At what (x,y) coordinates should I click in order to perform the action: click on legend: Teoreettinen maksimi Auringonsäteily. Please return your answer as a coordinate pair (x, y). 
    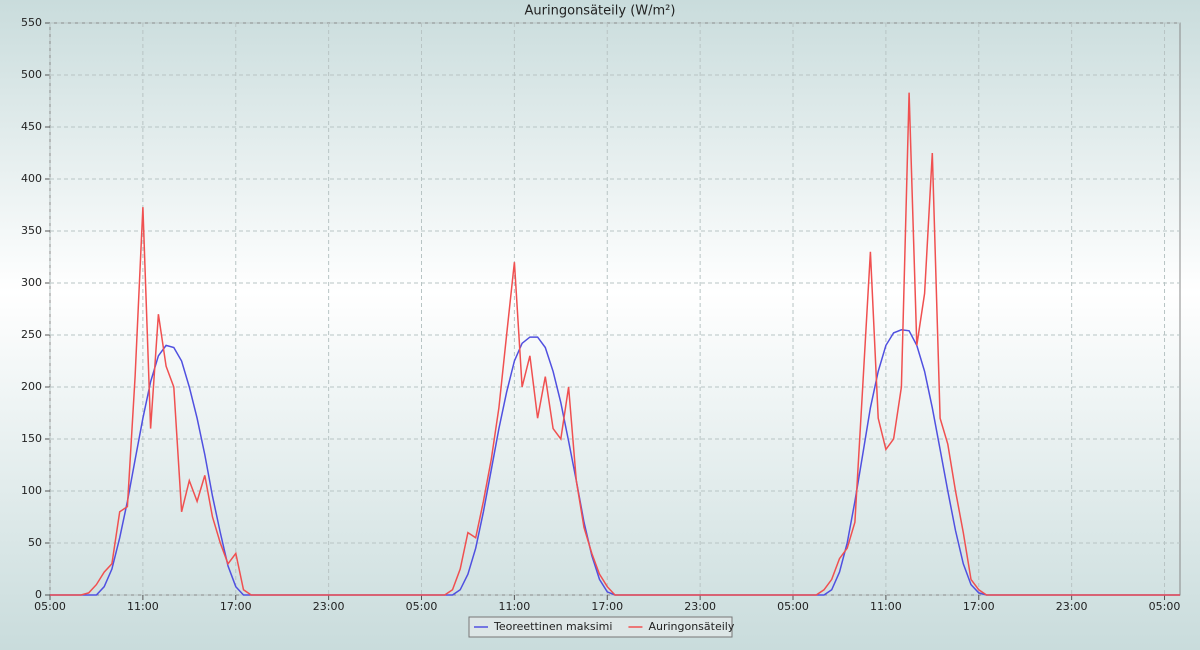
    Looking at the image, I should click on (601, 627).